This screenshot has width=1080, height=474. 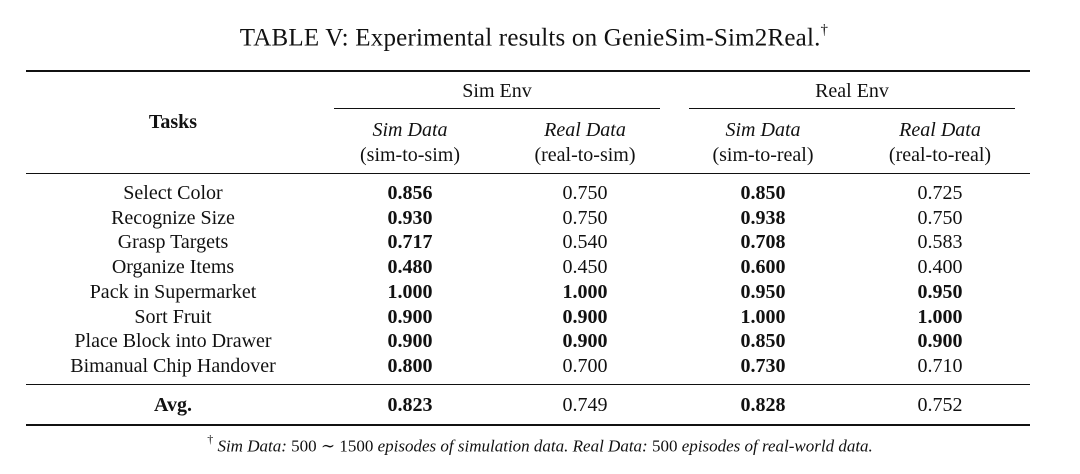 What do you see at coordinates (585, 242) in the screenshot?
I see `table-cell: 0.540` at bounding box center [585, 242].